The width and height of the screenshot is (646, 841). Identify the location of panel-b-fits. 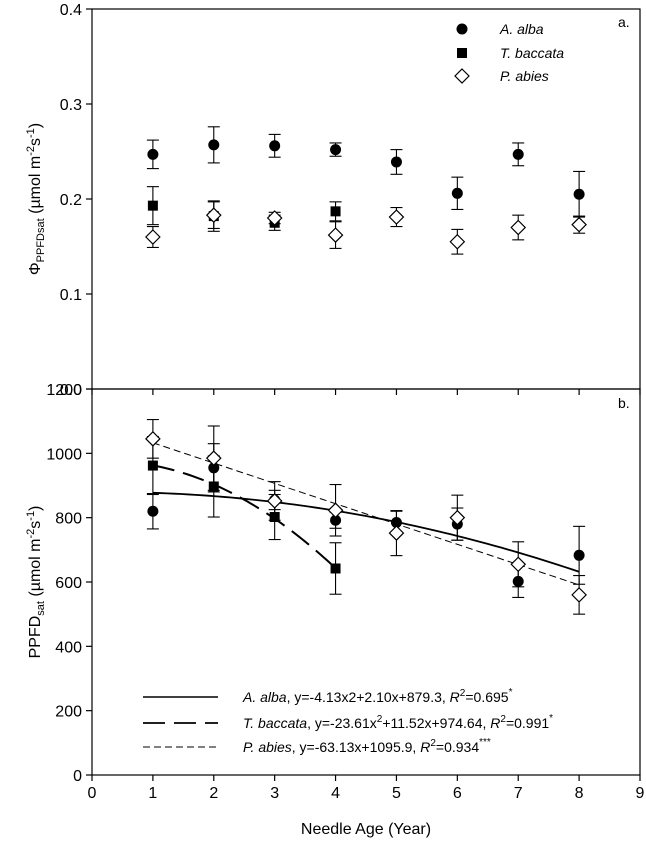
(366, 514).